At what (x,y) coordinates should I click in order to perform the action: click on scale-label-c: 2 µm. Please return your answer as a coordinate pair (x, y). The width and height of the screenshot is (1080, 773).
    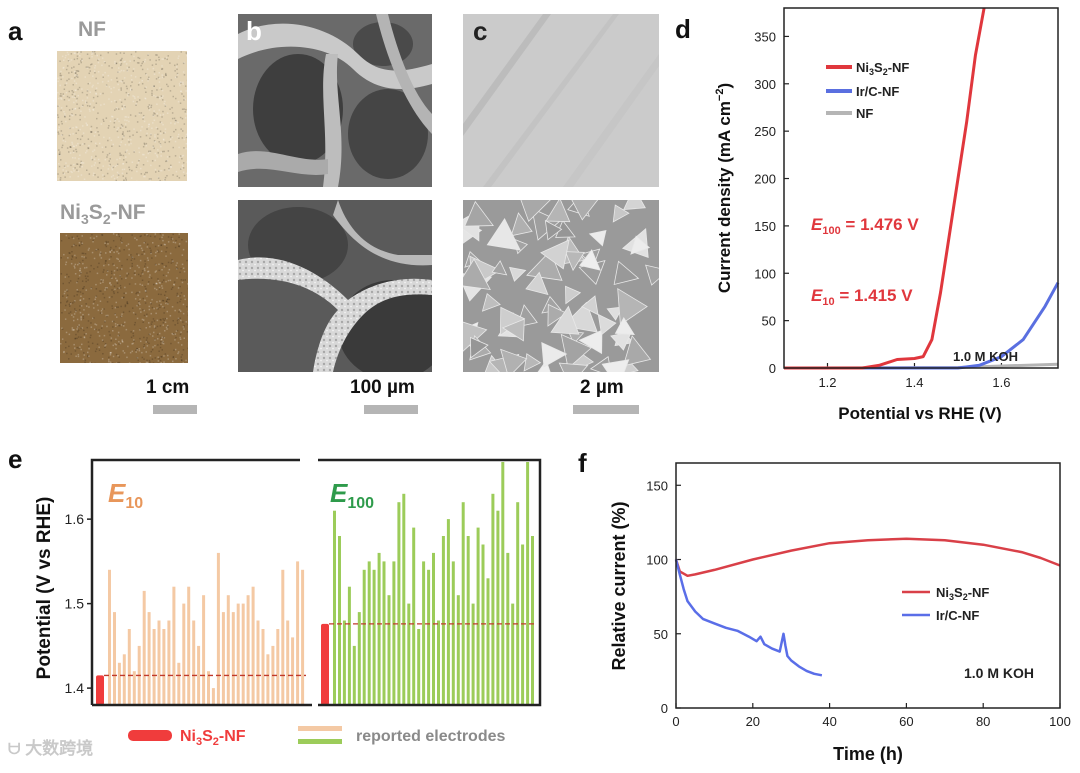
    Looking at the image, I should click on (602, 387).